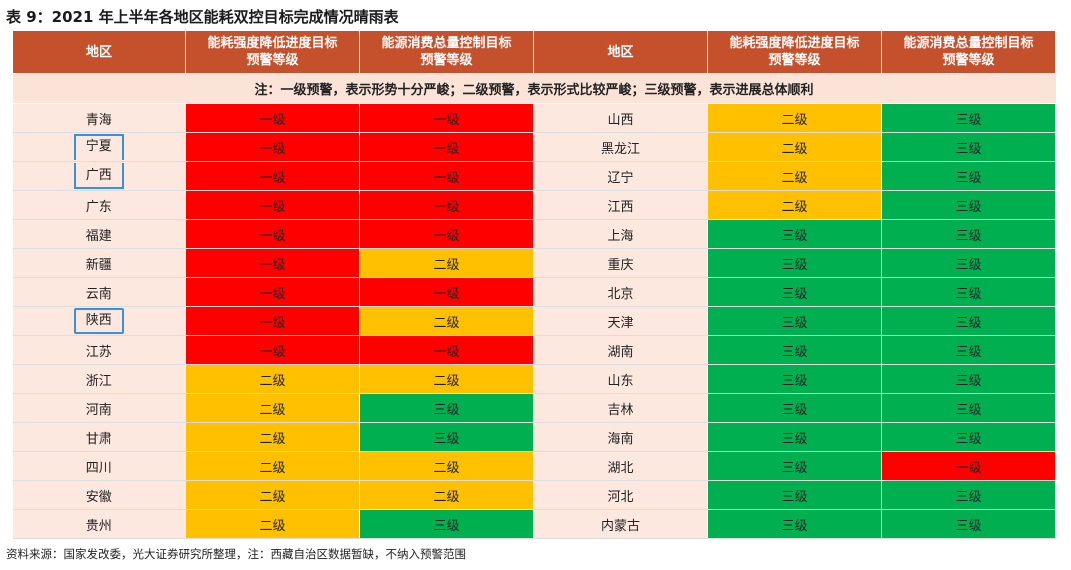  I want to click on region-name: 山西, so click(620, 120).